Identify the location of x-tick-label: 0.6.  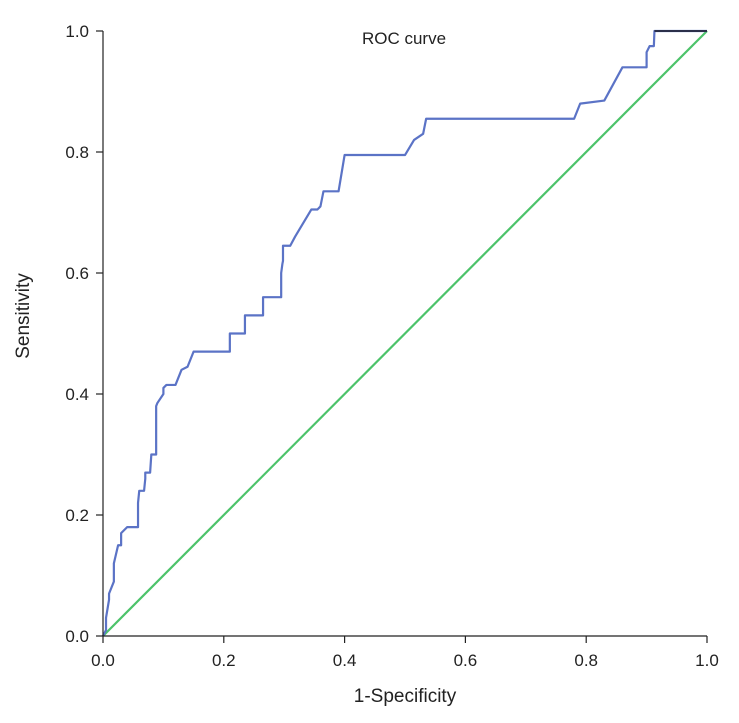
(466, 660).